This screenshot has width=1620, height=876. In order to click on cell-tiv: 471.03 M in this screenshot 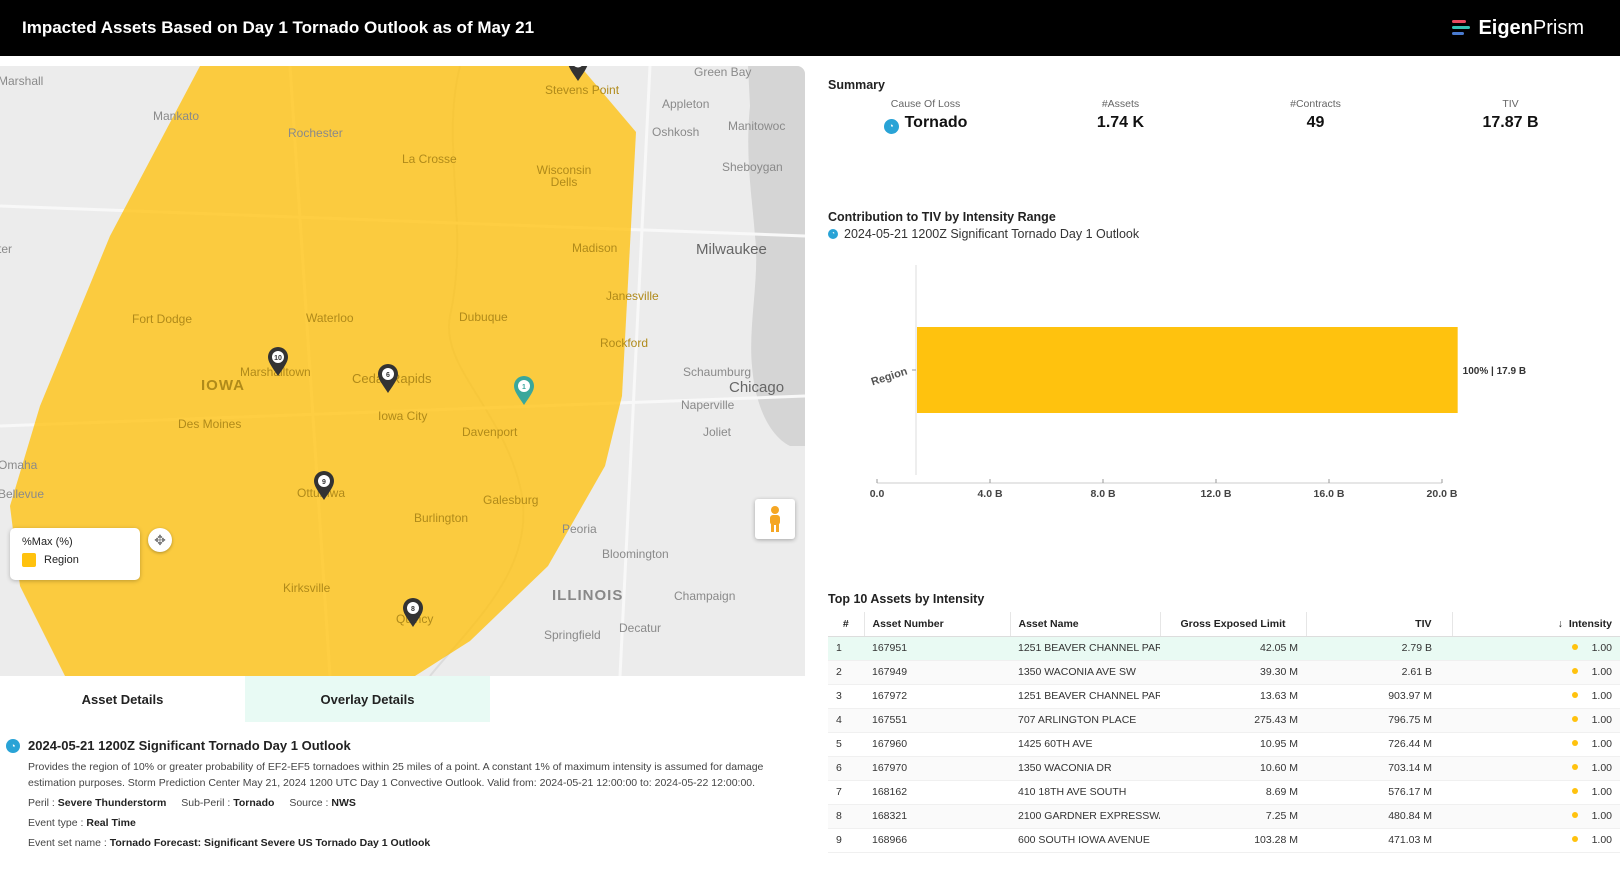, I will do `click(1379, 840)`.